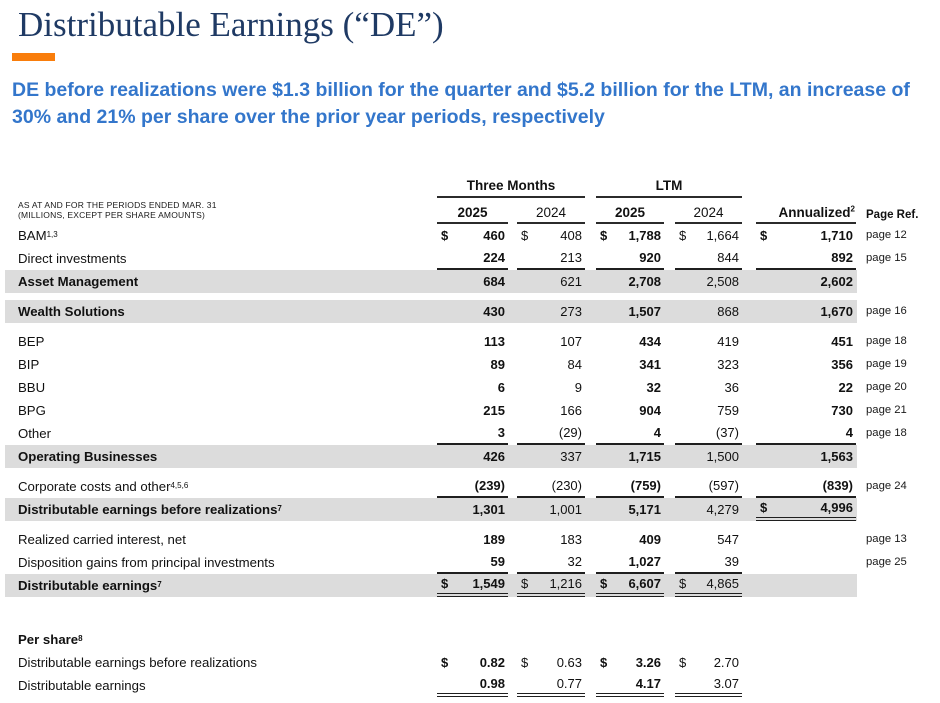  Describe the element at coordinates (551, 214) in the screenshot. I see `year-header-2024-tm: 2024` at that location.